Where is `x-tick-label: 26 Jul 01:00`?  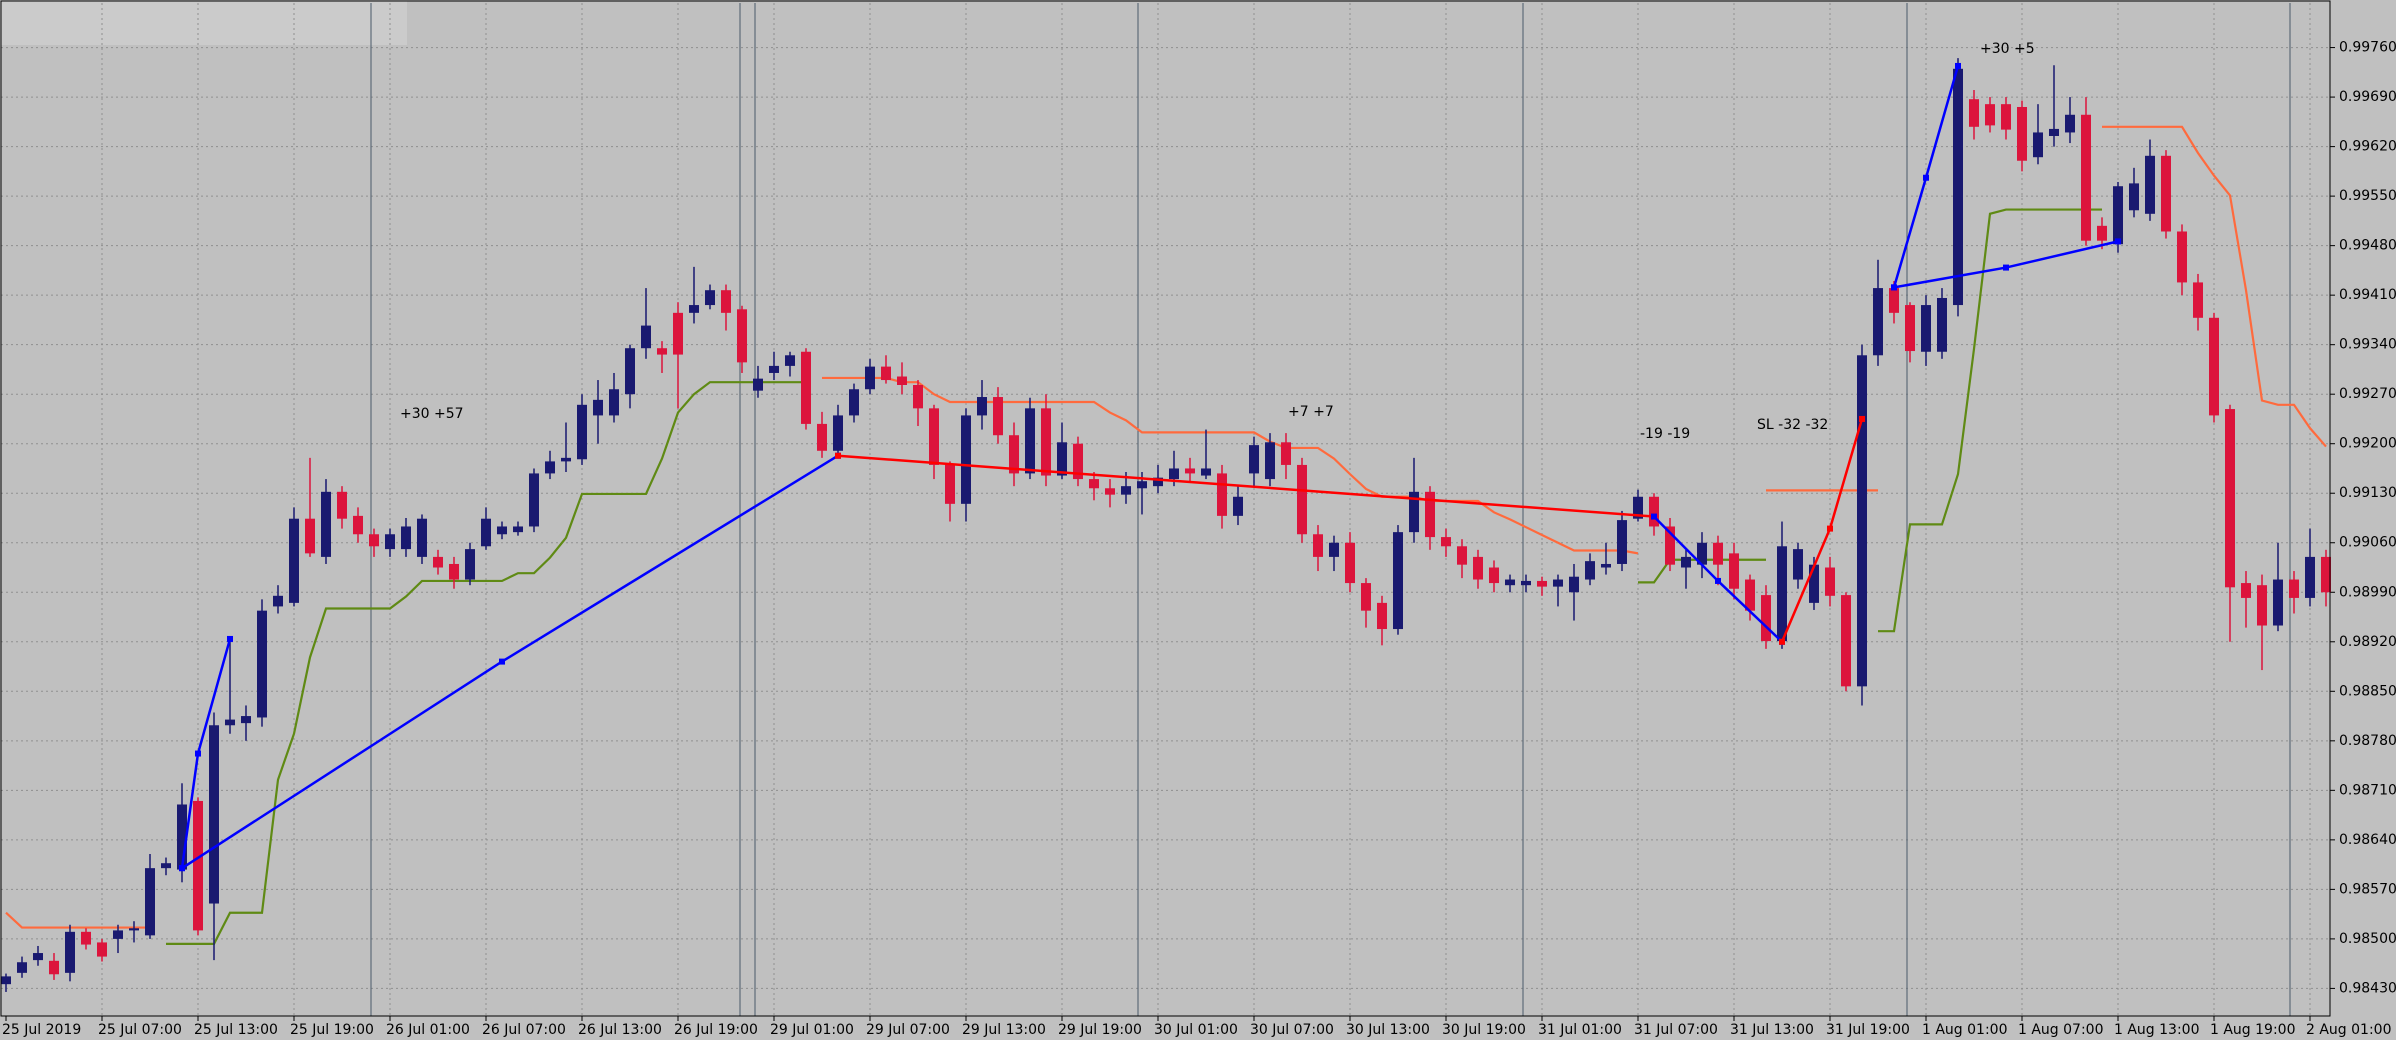 x-tick-label: 26 Jul 01:00 is located at coordinates (428, 1030).